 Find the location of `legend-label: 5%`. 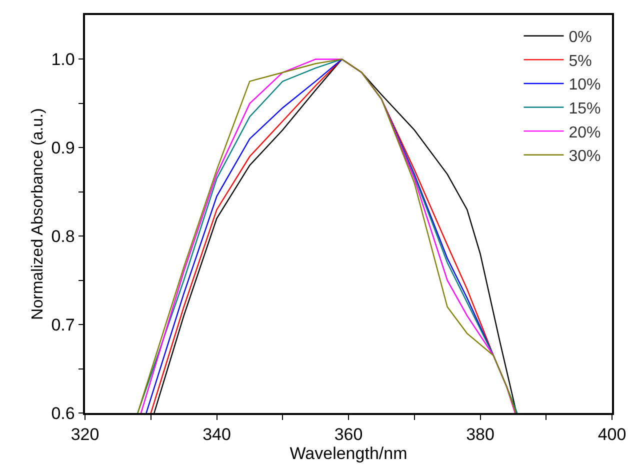

legend-label: 5% is located at coordinates (580, 61).